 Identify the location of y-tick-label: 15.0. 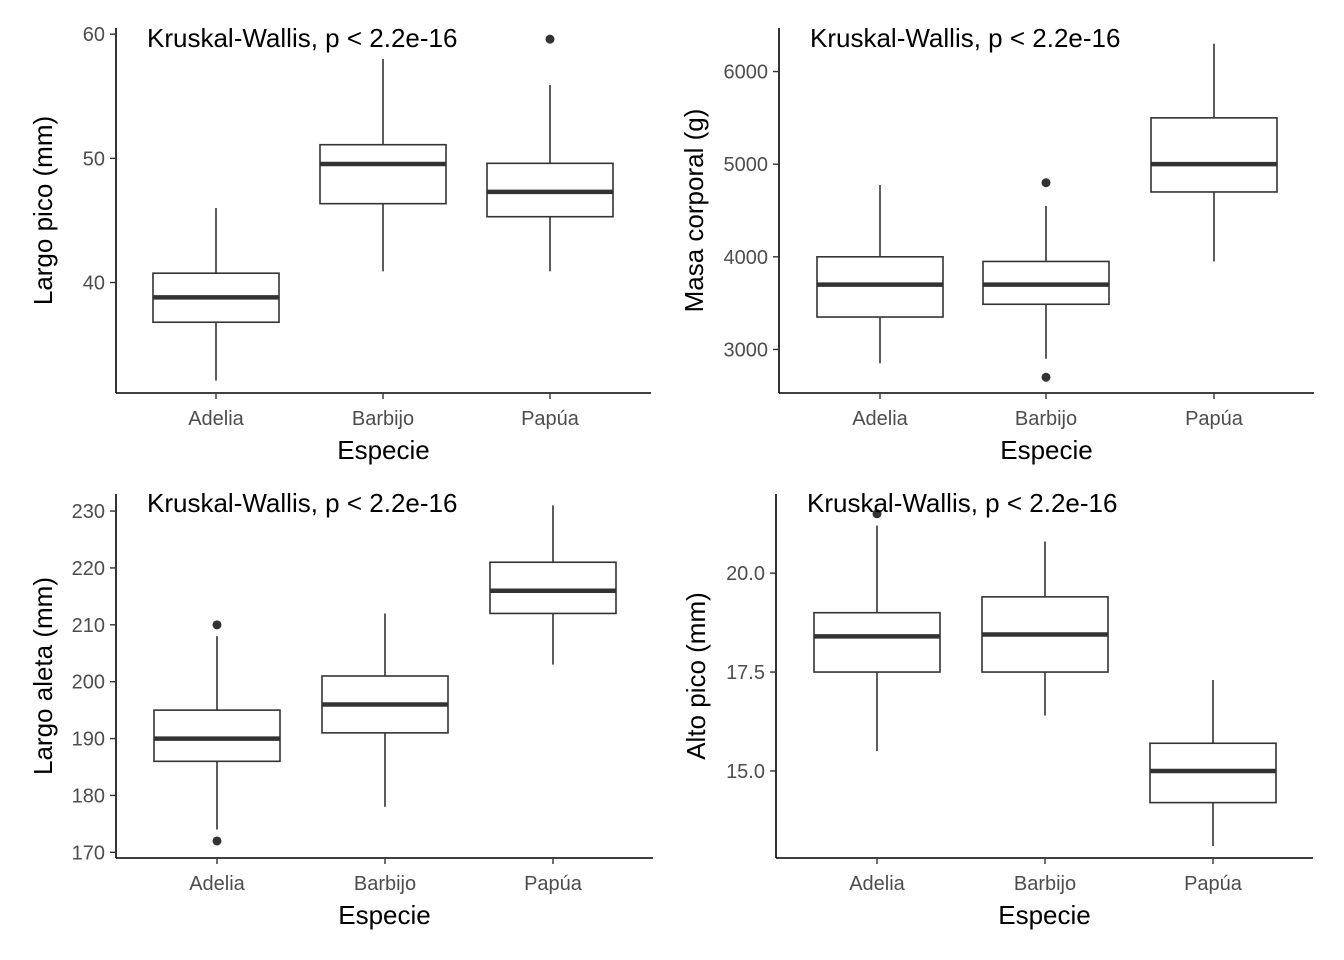
(745, 772).